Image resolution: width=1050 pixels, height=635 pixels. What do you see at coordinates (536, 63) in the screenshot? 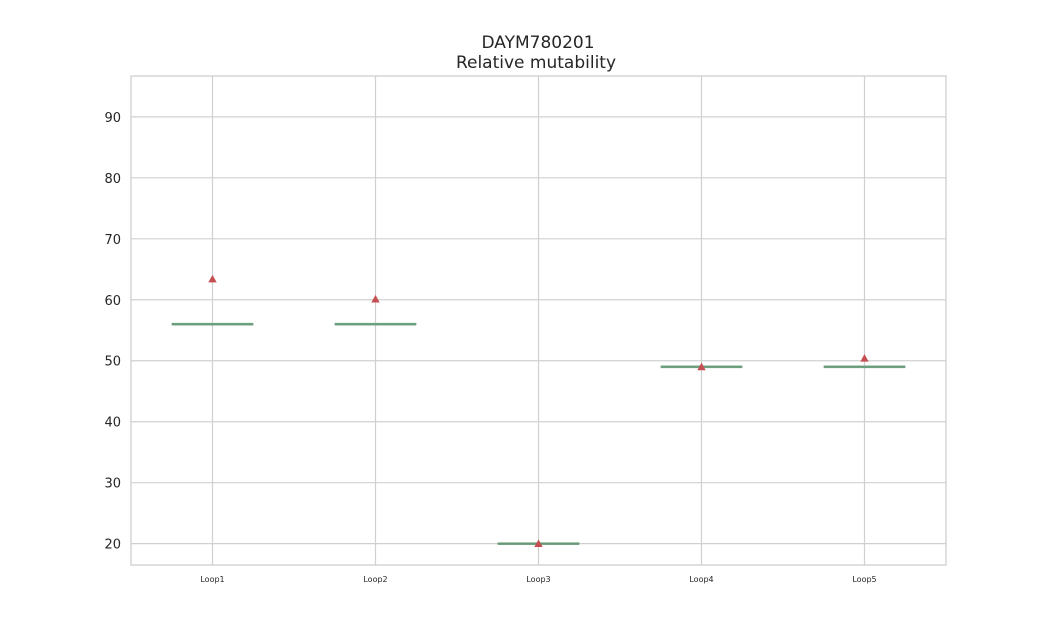
I see `chart-subtitle: Relative mutability` at bounding box center [536, 63].